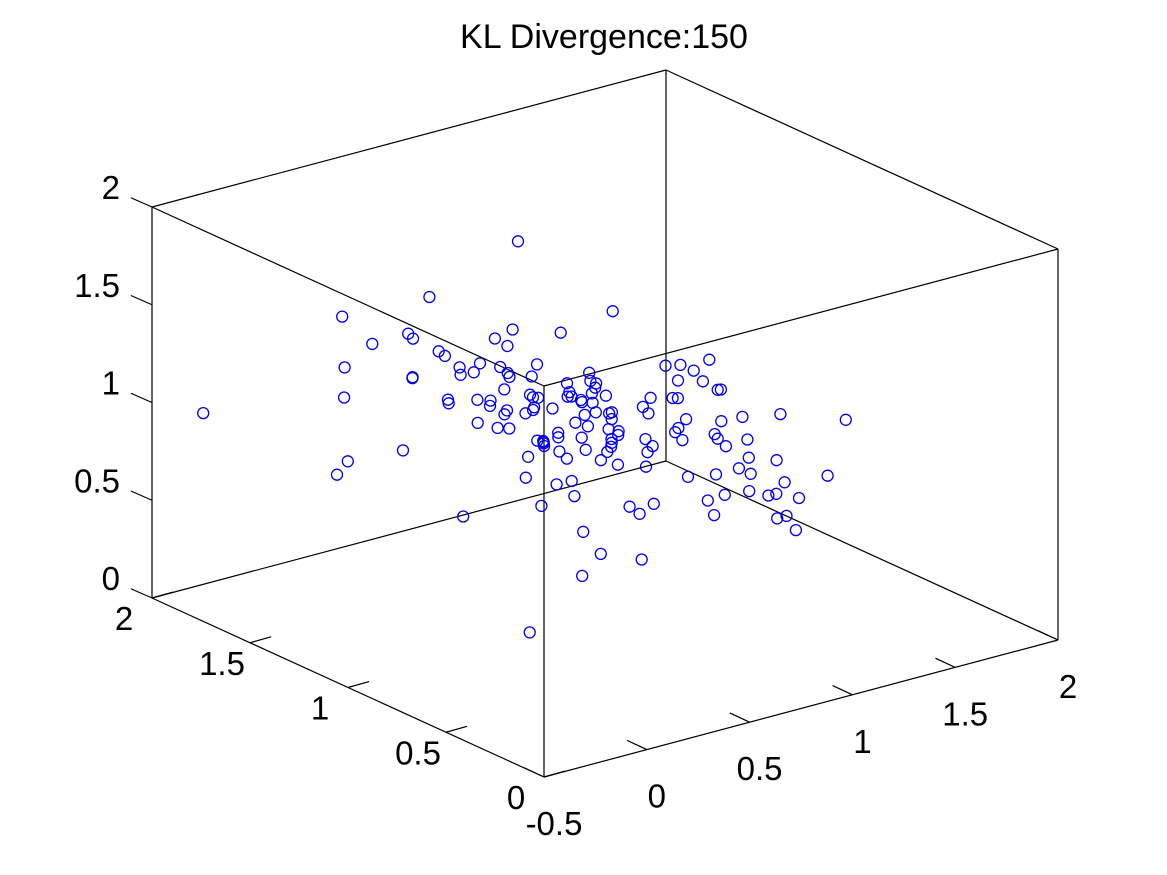 The height and width of the screenshot is (875, 1167). What do you see at coordinates (222, 663) in the screenshot?
I see `y-tick-label: 1.5` at bounding box center [222, 663].